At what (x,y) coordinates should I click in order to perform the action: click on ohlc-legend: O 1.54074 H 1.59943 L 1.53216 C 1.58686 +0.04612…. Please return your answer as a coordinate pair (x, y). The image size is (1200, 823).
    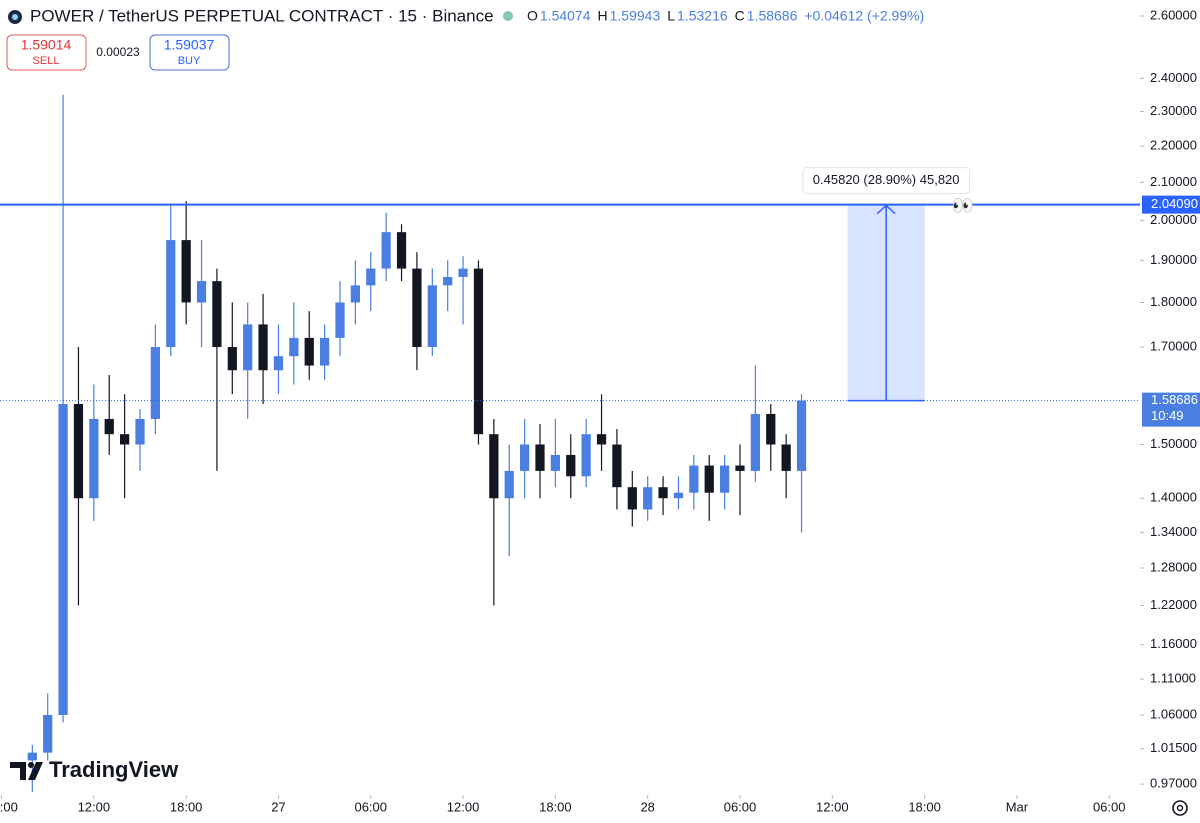
    Looking at the image, I should click on (725, 16).